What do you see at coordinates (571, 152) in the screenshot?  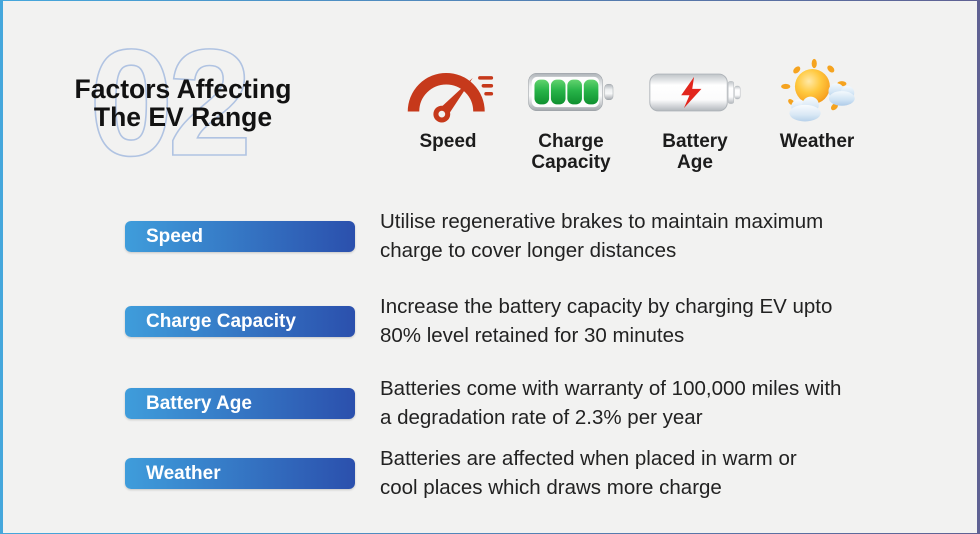 I see `icon-label-charge-capacity: Charge Capacity` at bounding box center [571, 152].